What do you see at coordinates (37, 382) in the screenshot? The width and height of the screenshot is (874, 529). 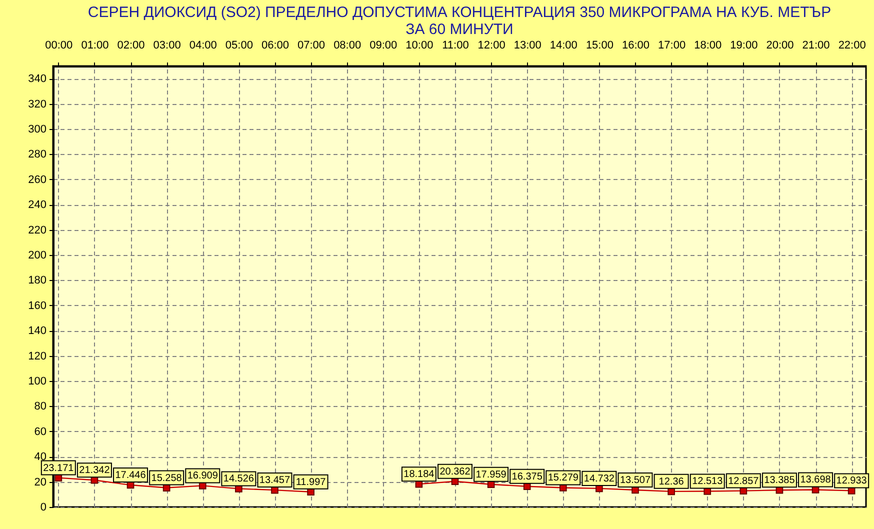 I see `y-tick-label: 100` at bounding box center [37, 382].